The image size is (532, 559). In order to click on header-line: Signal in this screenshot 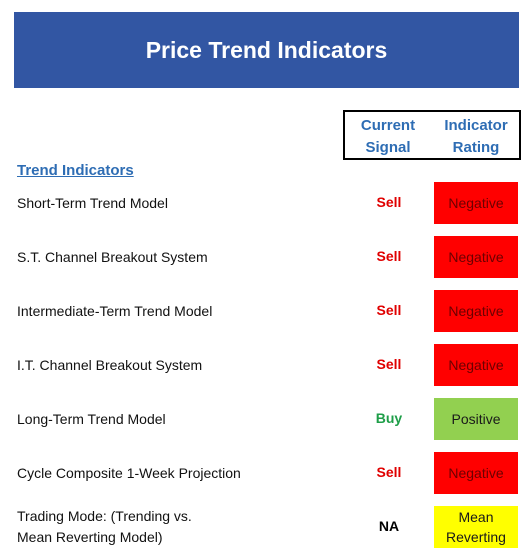, I will do `click(388, 147)`.